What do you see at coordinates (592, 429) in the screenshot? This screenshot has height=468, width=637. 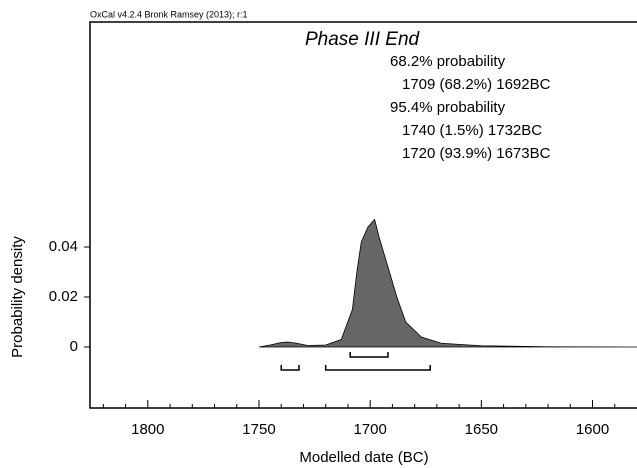 I see `x-tick-label: 1600` at bounding box center [592, 429].